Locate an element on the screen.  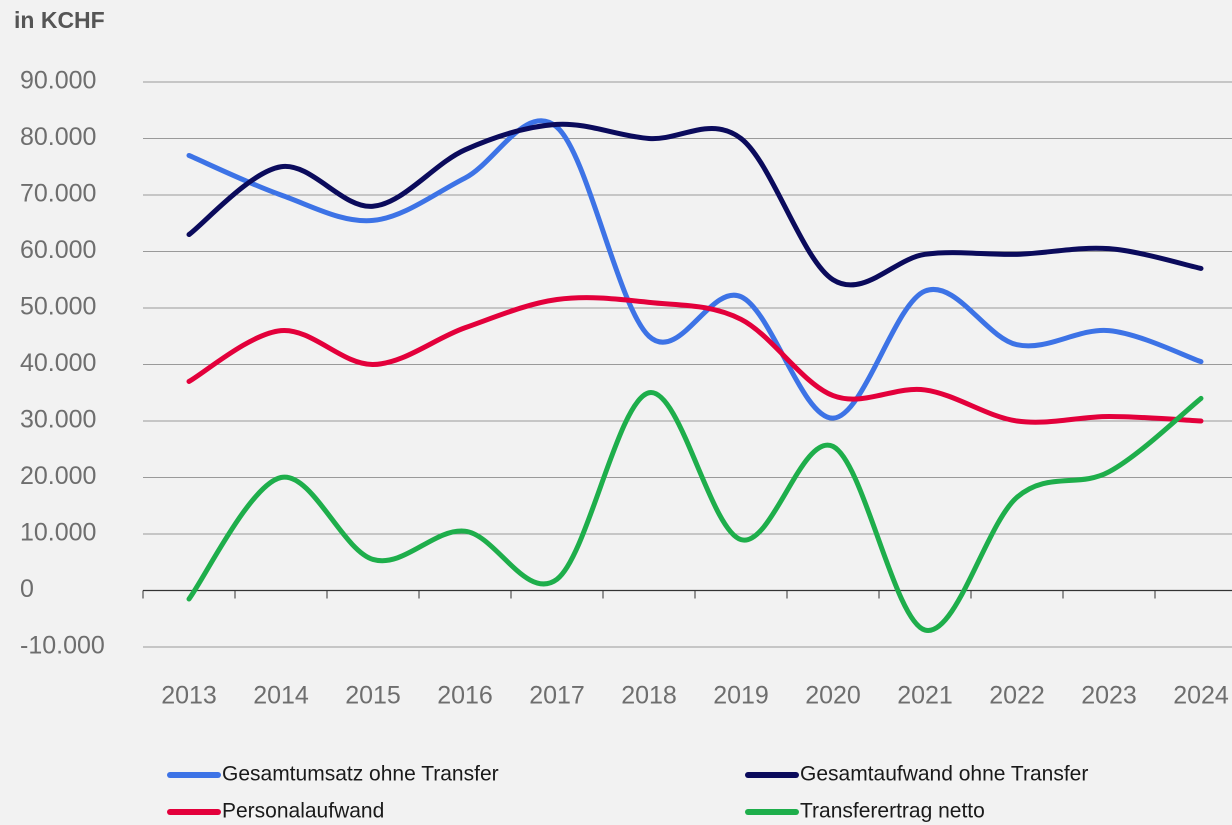
x-tick-label: 2019 is located at coordinates (741, 696).